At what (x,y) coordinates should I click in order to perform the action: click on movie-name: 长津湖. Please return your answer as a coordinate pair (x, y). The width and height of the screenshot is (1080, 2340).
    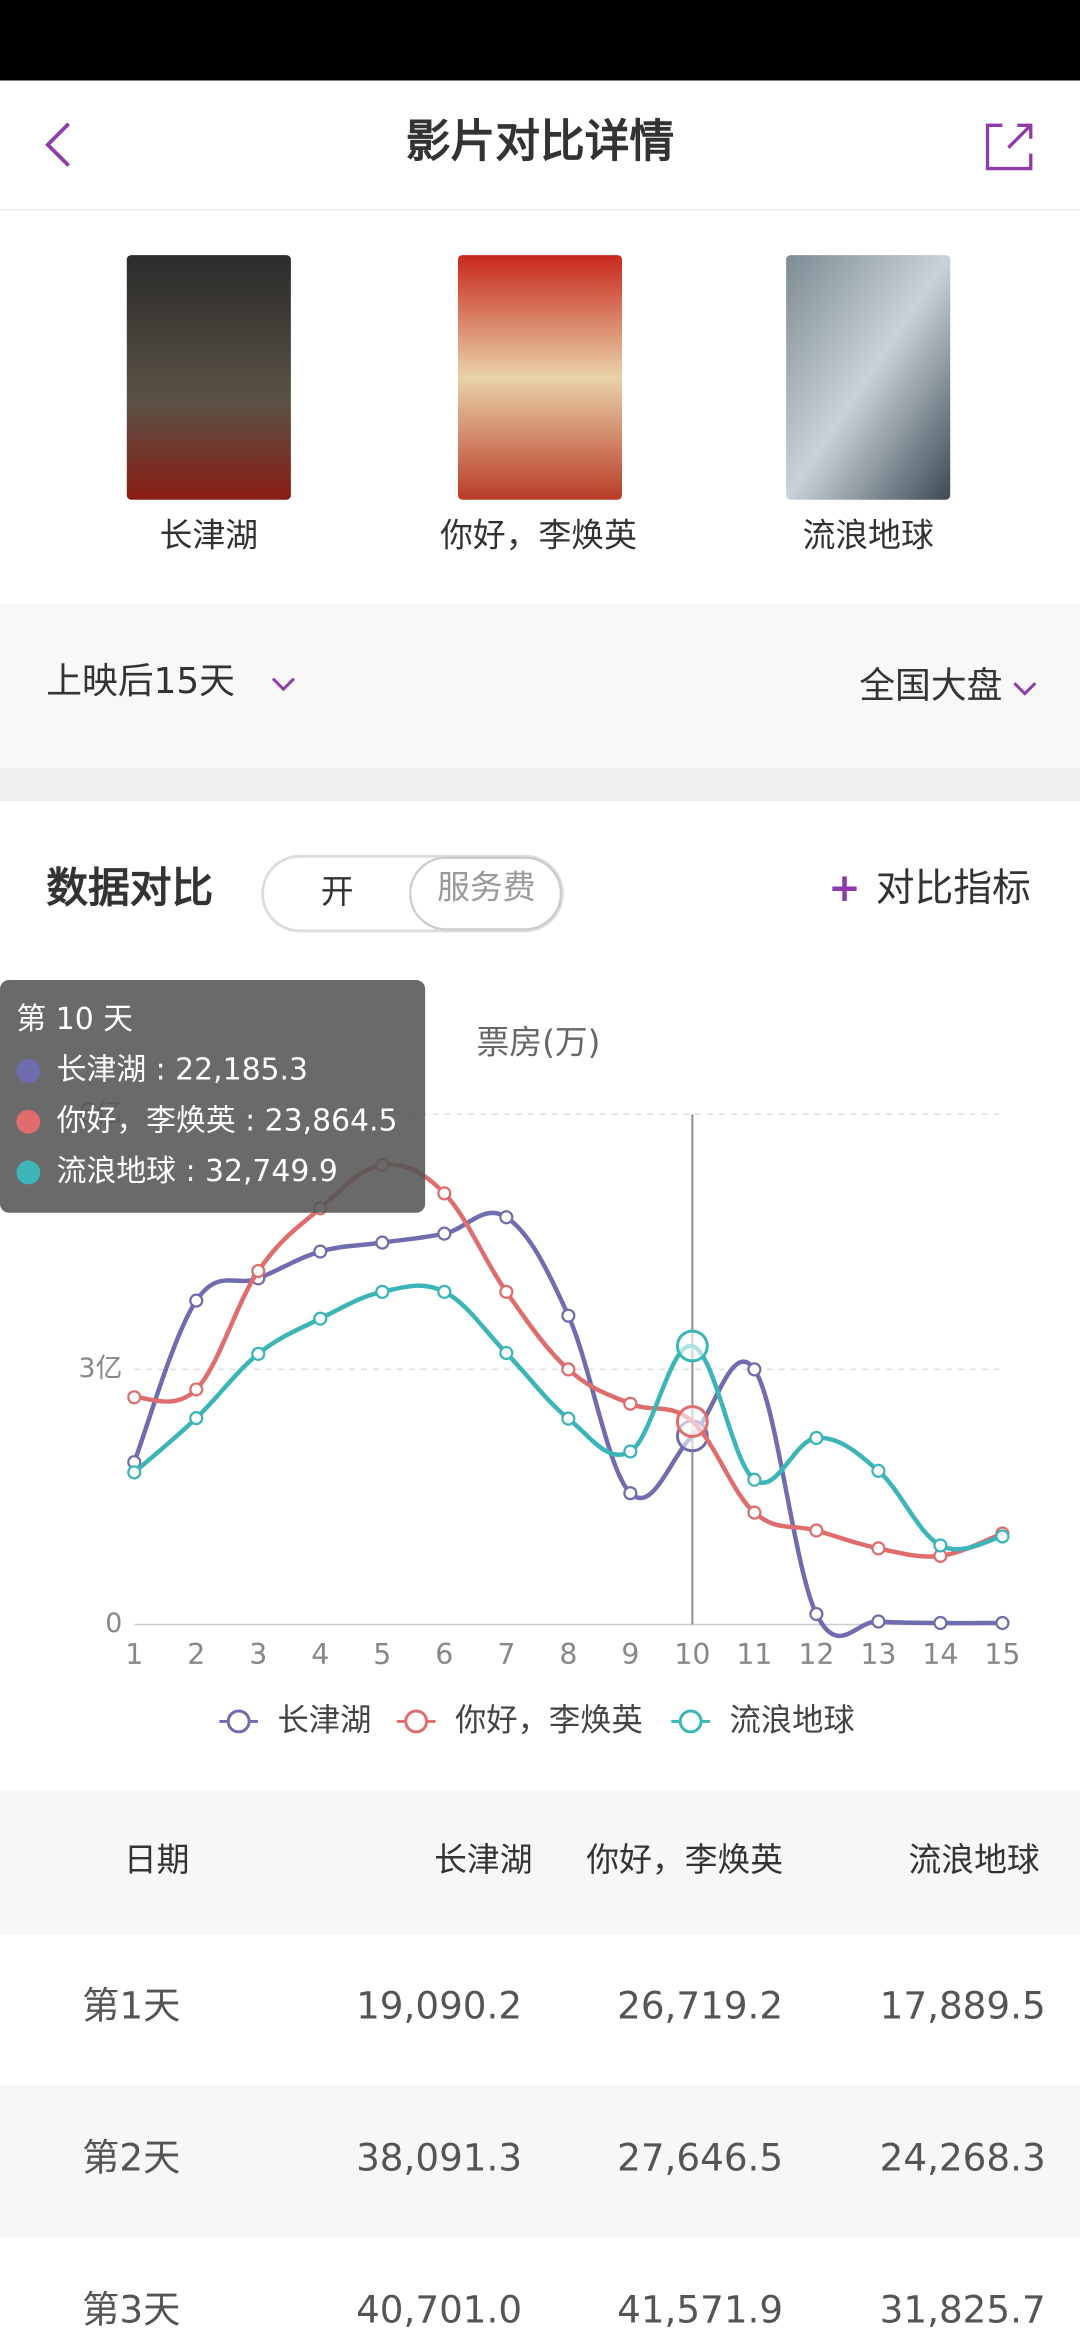
    Looking at the image, I should click on (209, 536).